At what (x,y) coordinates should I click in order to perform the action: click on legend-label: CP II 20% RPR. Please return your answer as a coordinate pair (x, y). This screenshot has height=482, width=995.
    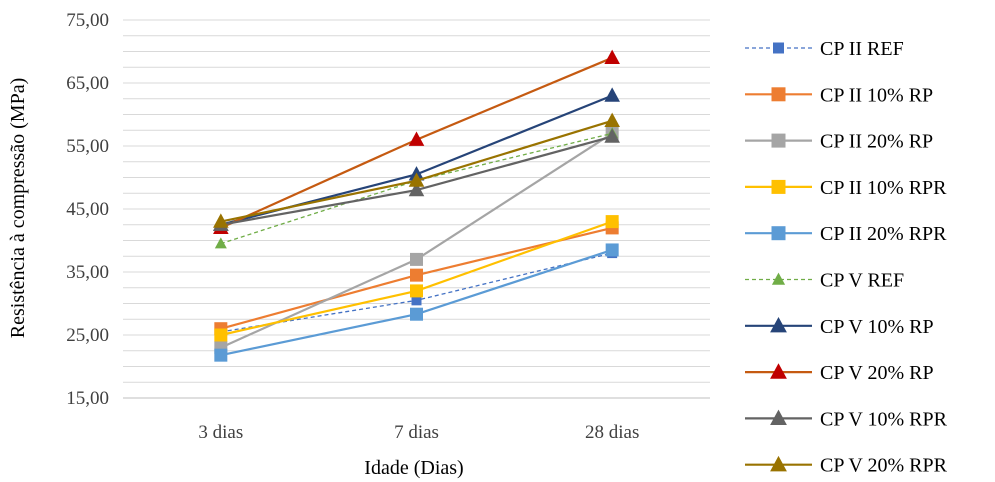
    Looking at the image, I should click on (883, 234).